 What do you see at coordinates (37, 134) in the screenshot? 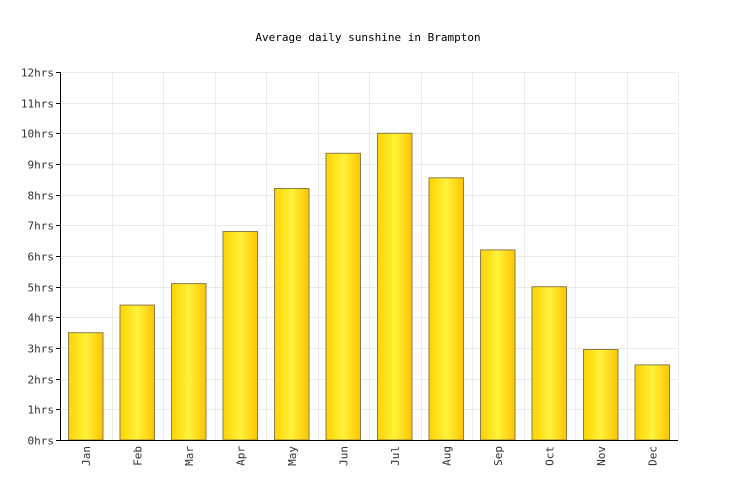
I see `y-tick-label: 10hrs` at bounding box center [37, 134].